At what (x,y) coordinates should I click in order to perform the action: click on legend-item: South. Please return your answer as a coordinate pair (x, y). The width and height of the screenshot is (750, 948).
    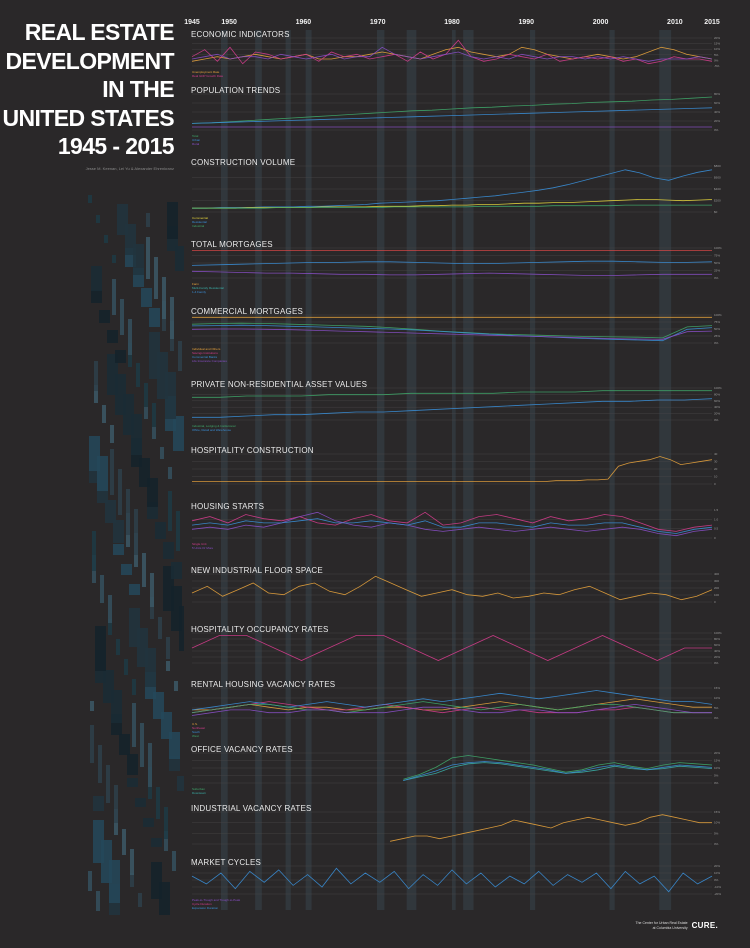
    Looking at the image, I should click on (196, 732).